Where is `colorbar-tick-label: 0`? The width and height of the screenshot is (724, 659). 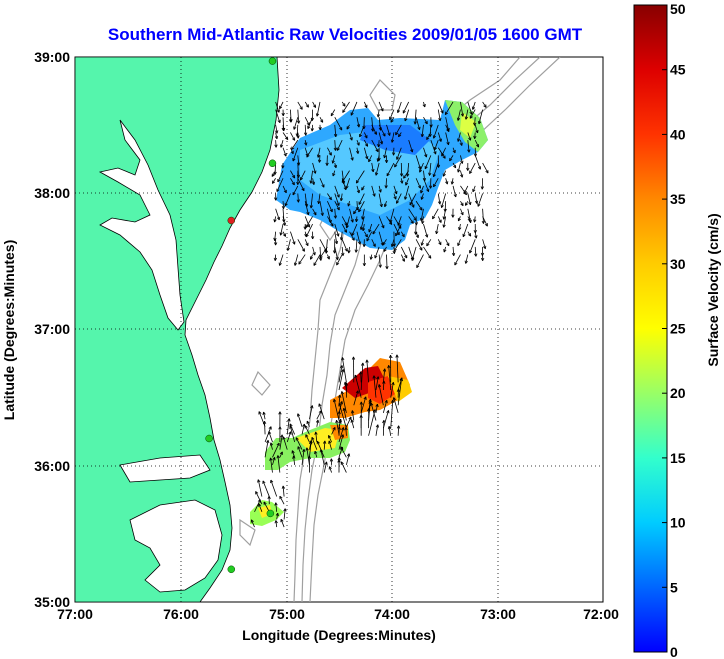
colorbar-tick-label: 0 is located at coordinates (674, 651).